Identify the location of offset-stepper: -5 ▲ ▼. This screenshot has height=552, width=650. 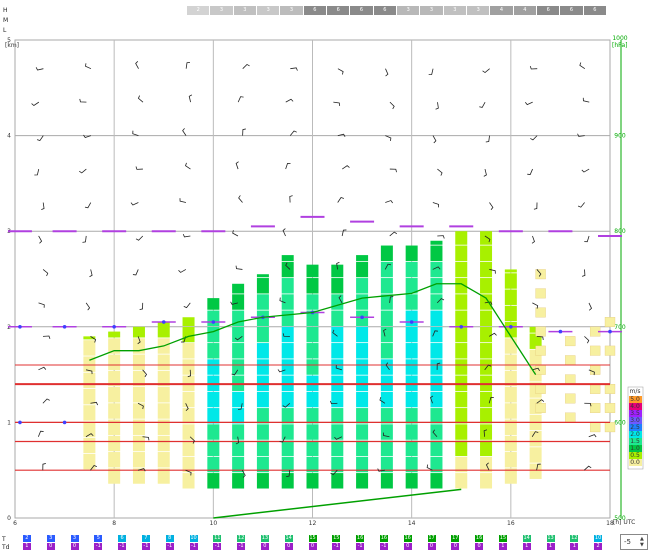
(634, 542).